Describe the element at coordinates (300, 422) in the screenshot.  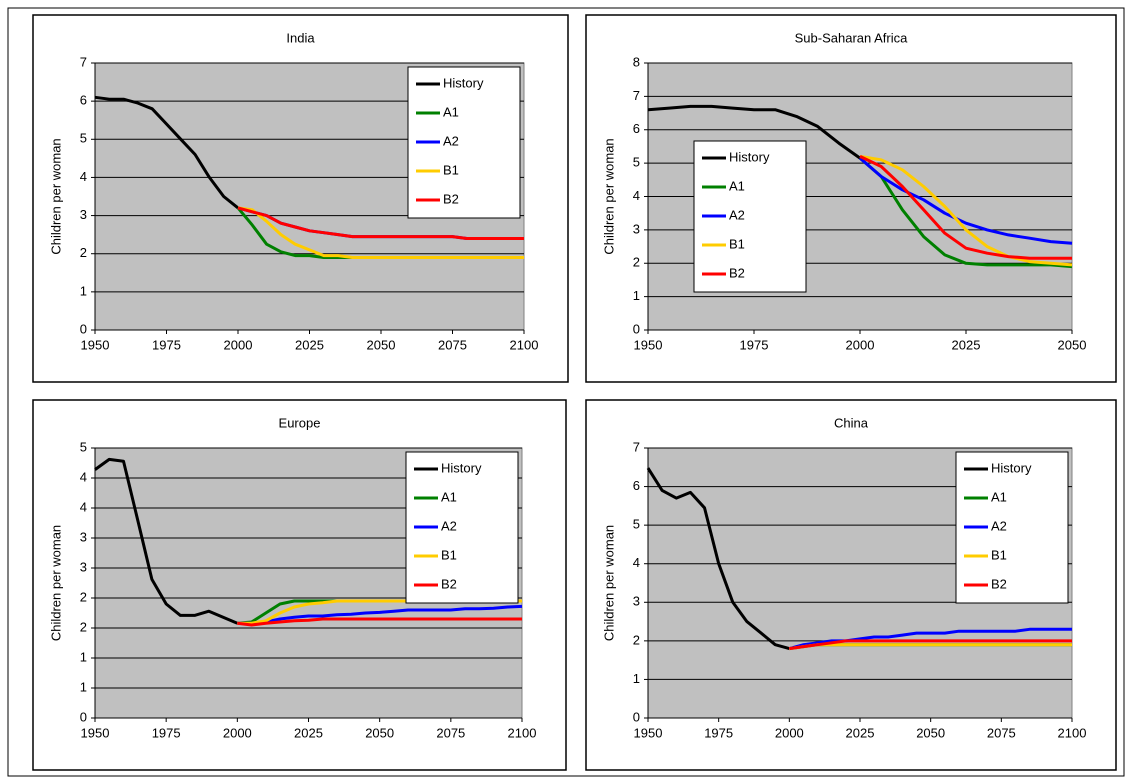
I see `chart-title: Europe` at that location.